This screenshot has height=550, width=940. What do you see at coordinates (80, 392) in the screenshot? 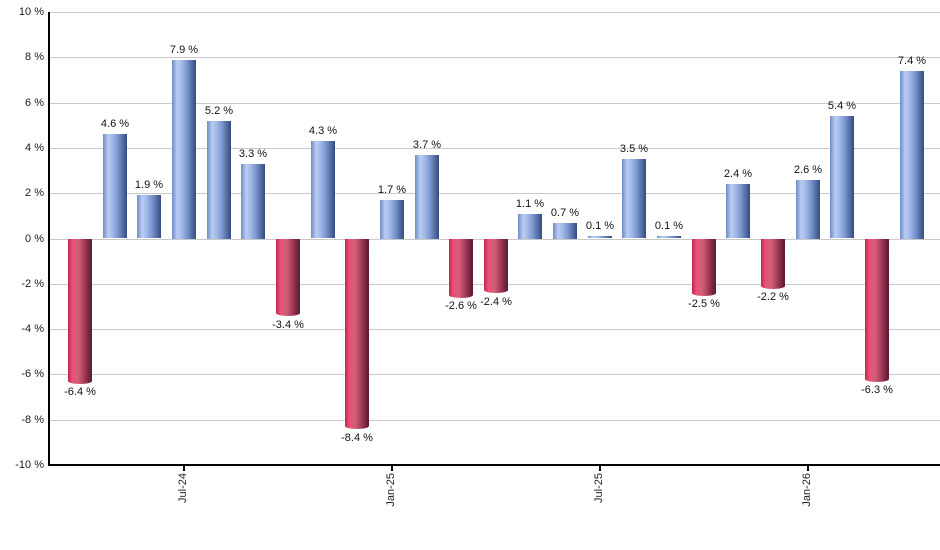
I see `bar-value-label: -6.4 %` at bounding box center [80, 392].